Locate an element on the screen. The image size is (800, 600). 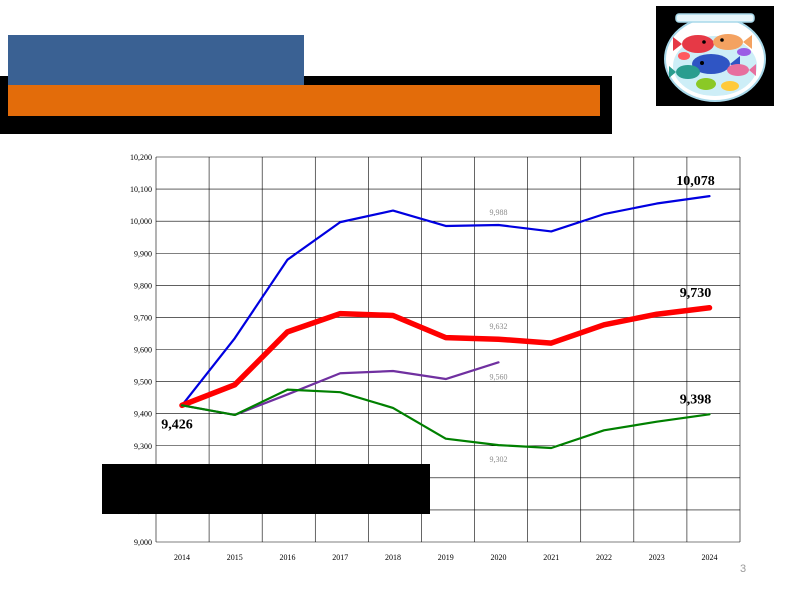
y-tick-label: 10,000 is located at coordinates (141, 221).